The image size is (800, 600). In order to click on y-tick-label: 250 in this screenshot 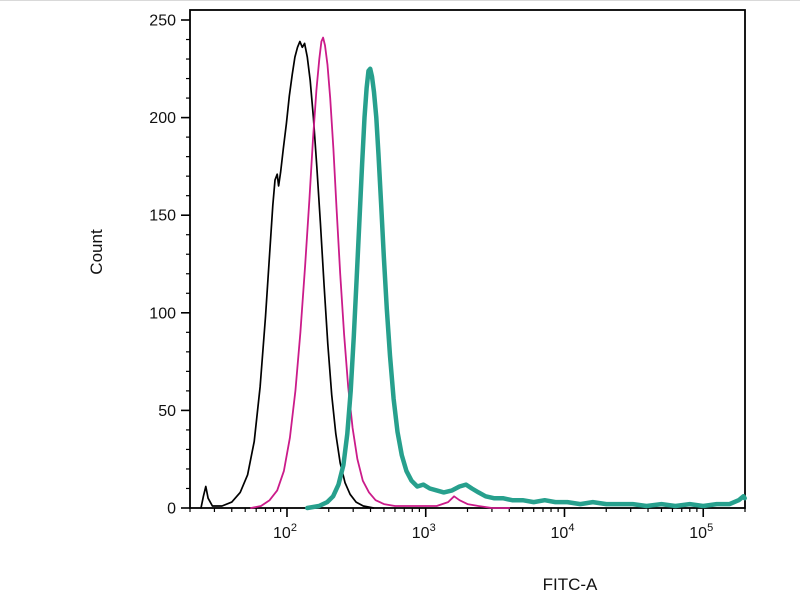, I will do `click(162, 21)`.